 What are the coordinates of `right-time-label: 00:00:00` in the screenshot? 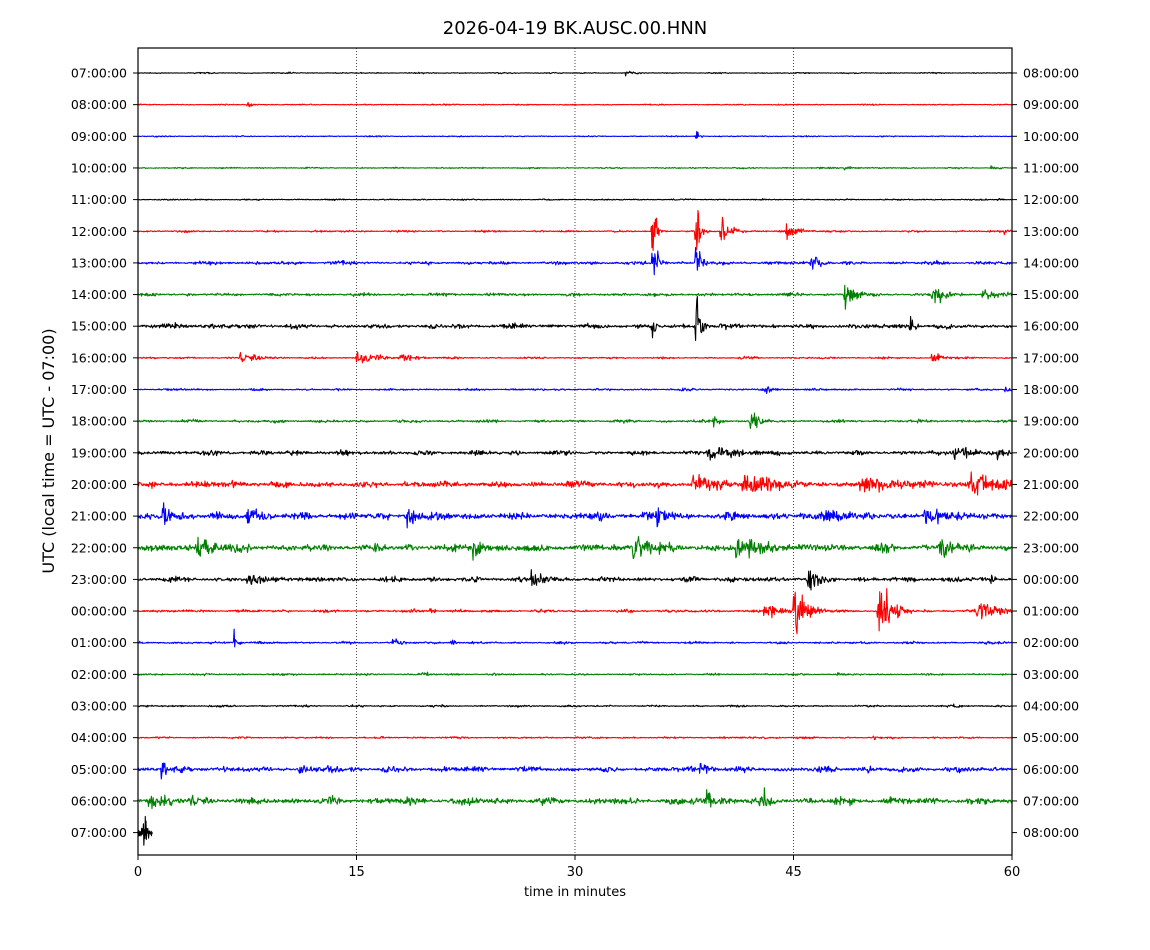 It's located at (1051, 579).